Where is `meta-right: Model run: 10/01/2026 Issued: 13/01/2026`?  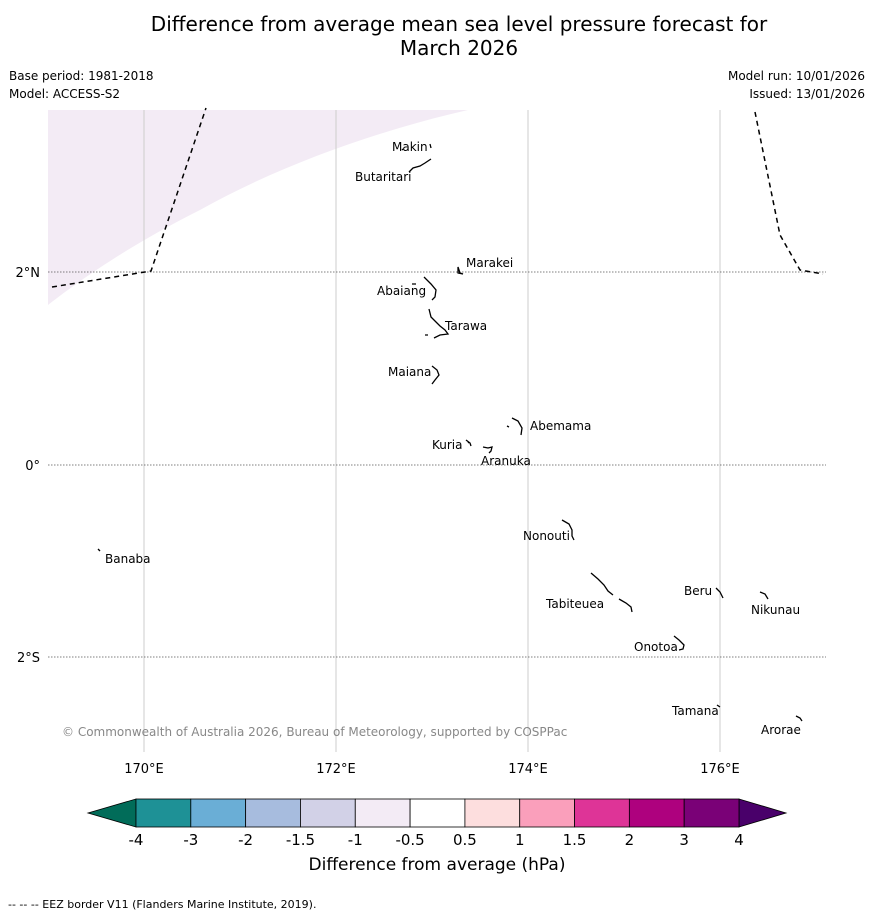 meta-right: Model run: 10/01/2026 Issued: 13/01/2026 is located at coordinates (796, 85).